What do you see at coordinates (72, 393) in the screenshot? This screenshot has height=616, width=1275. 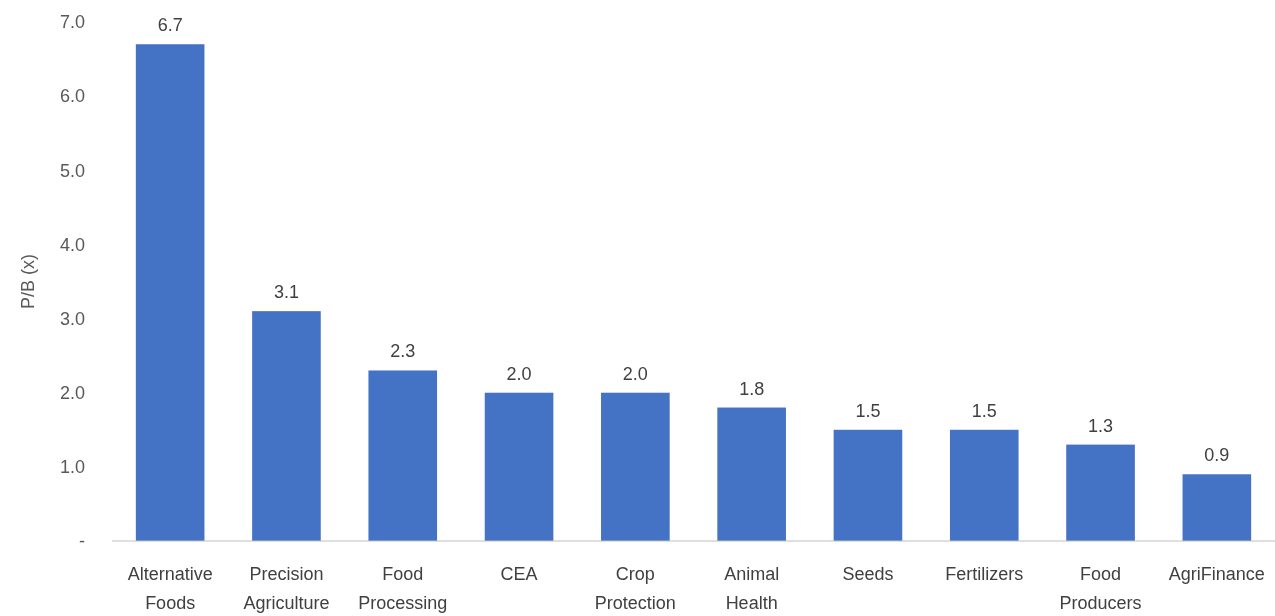 I see `y-tick-label: 2.0` at bounding box center [72, 393].